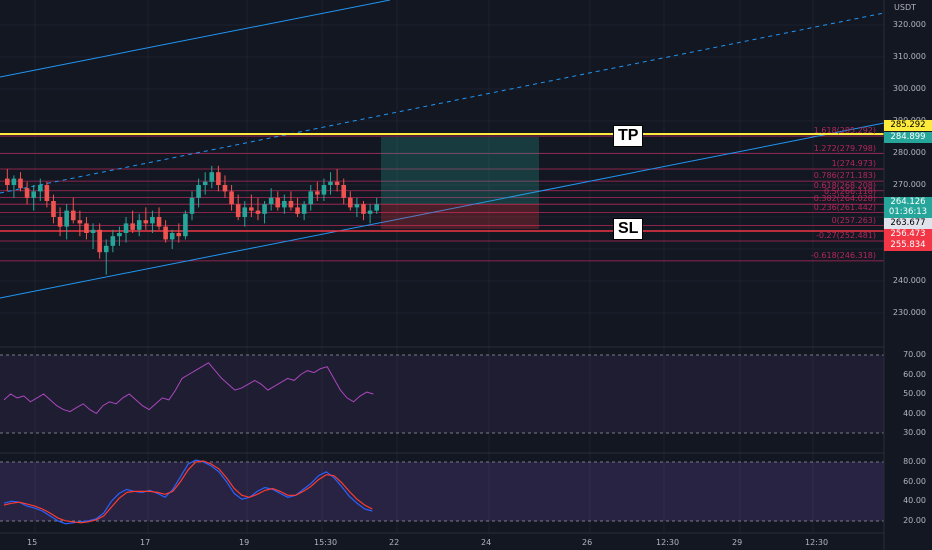  What do you see at coordinates (843, 255) in the screenshot?
I see `fib-label: -0.618(246.318)` at bounding box center [843, 255].